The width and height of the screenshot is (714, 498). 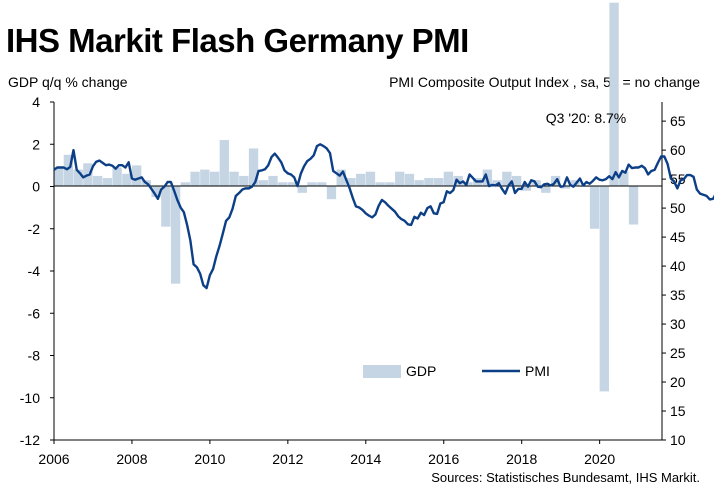 I want to click on x-ticks: 2006 2008 2010 2012 2014 2016 2018 2020, so click(x=326, y=453).